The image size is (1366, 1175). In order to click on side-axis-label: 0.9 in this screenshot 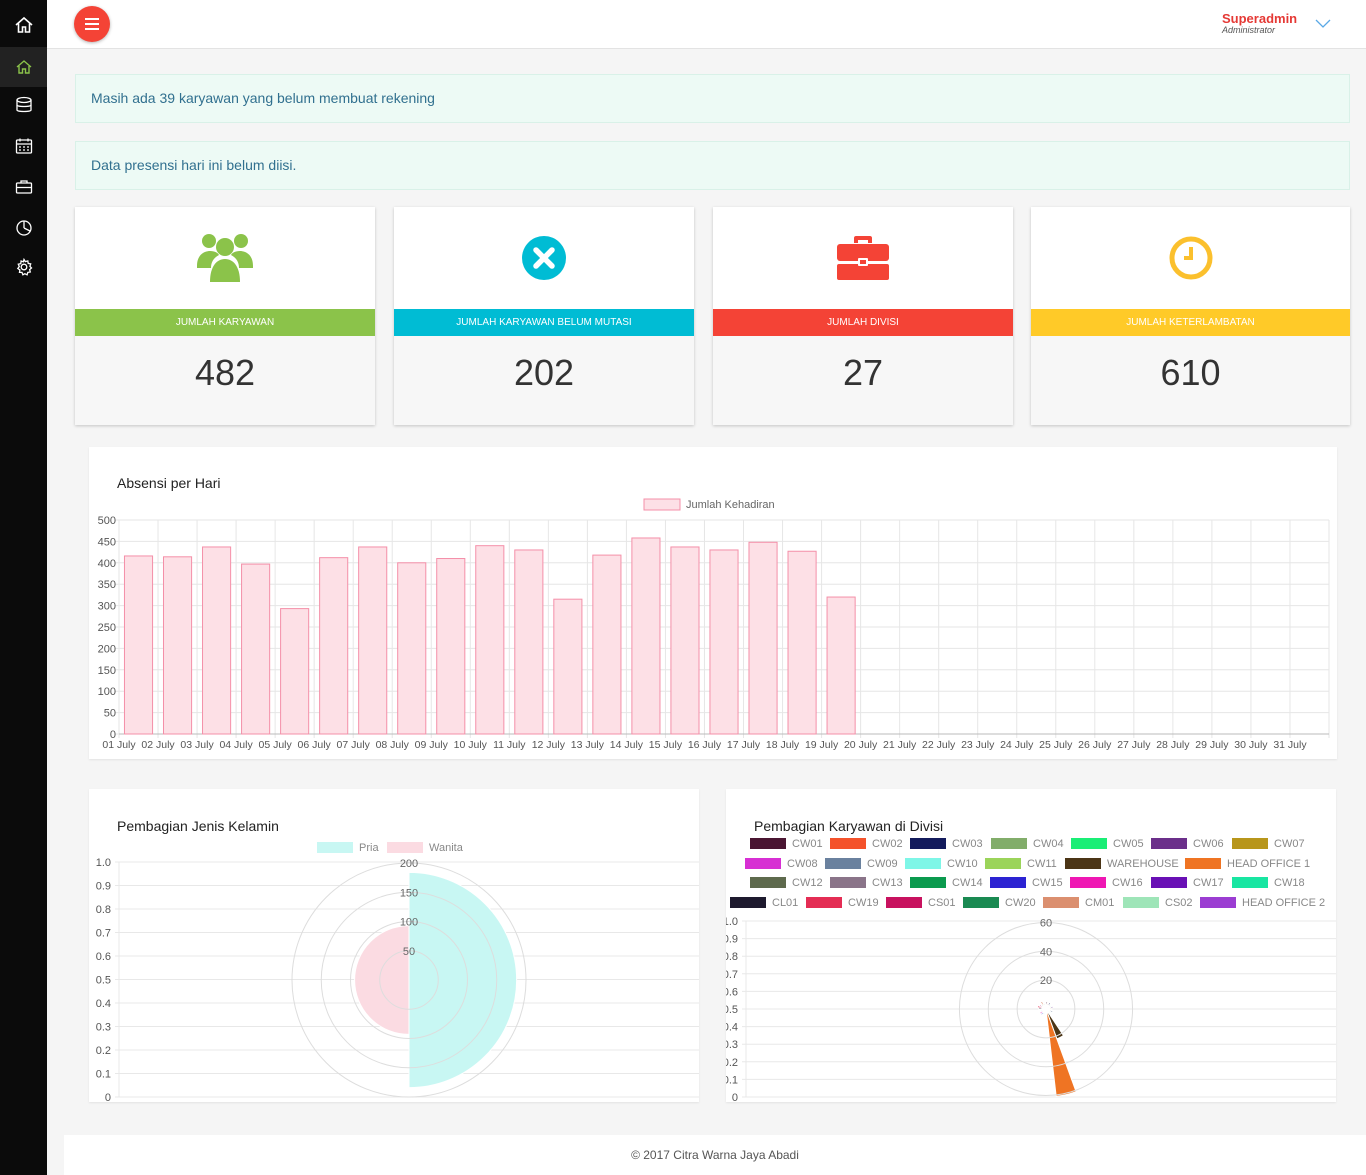, I will do `click(103, 887)`.